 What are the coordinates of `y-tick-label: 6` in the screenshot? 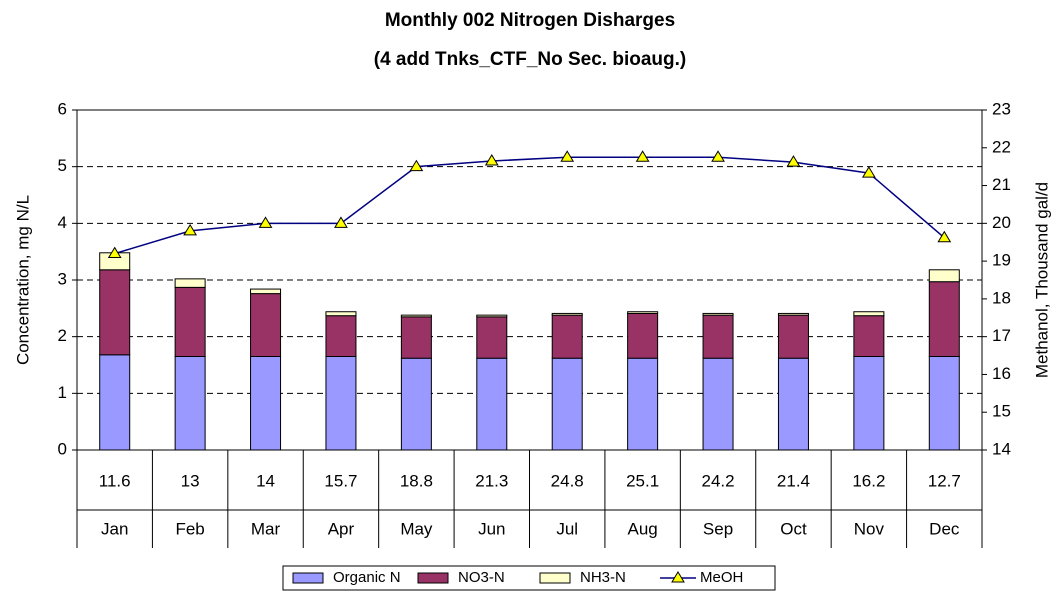 It's located at (62, 108).